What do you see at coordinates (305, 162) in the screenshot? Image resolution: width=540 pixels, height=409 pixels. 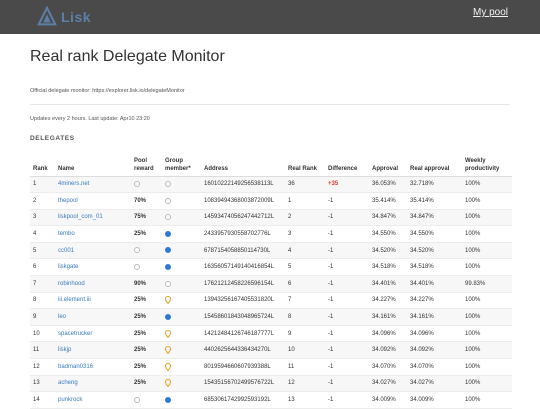 I see `header-real-rank: Real Rank` at bounding box center [305, 162].